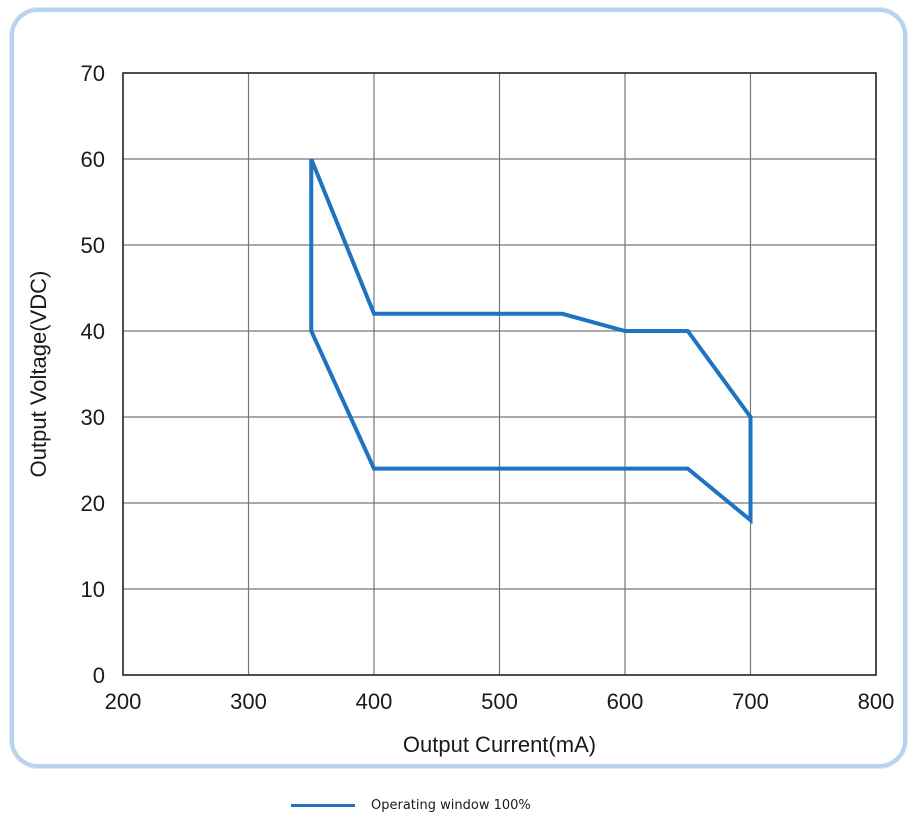 The width and height of the screenshot is (917, 840). What do you see at coordinates (499, 701) in the screenshot?
I see `x-tick-label: 500` at bounding box center [499, 701].